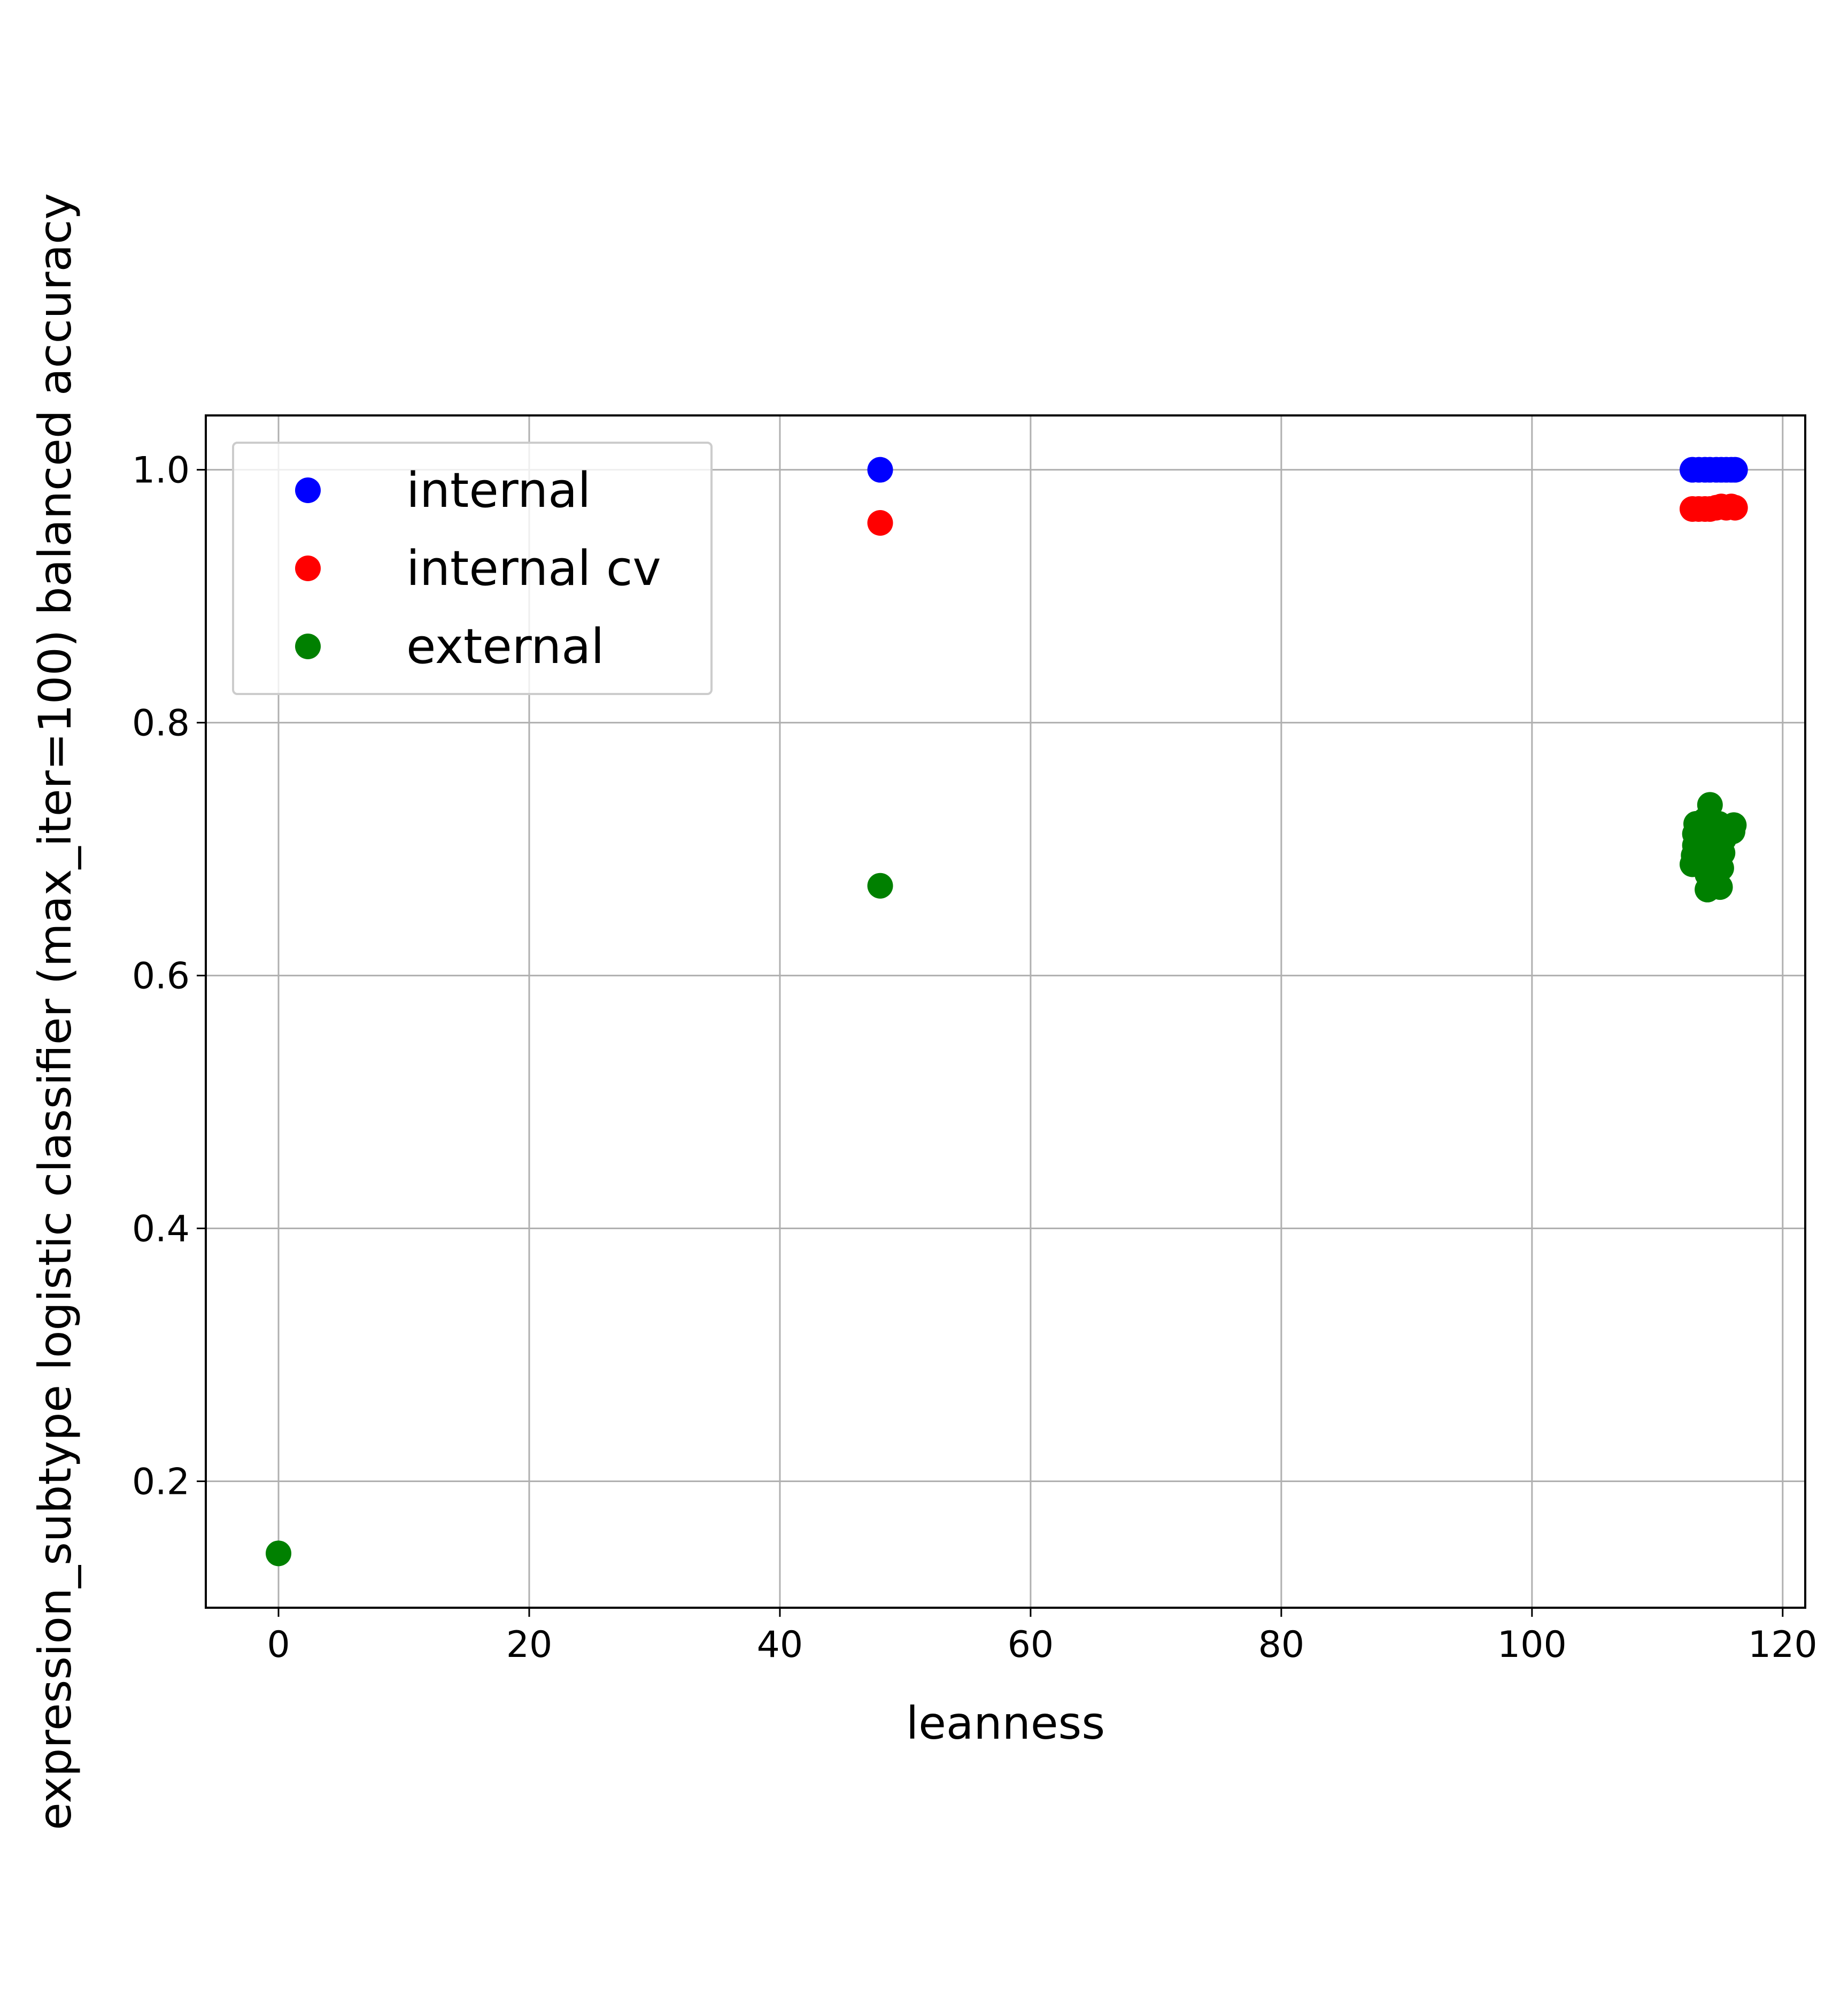 Image resolution: width=1848 pixels, height=2013 pixels. I want to click on legend-label-internal: internal, so click(499, 490).